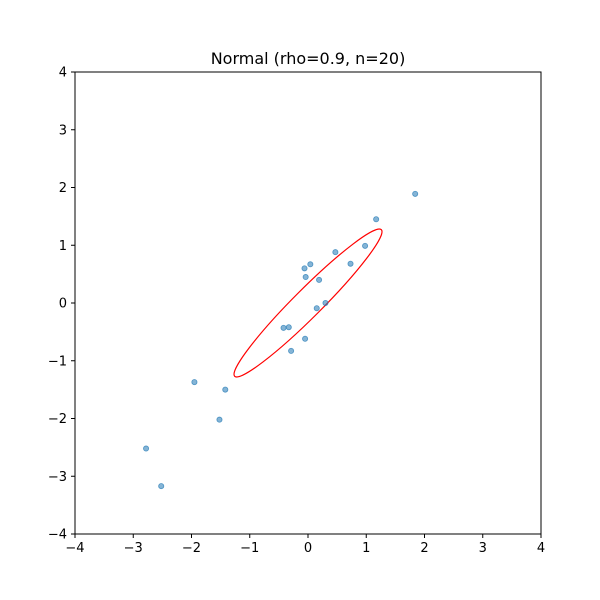 This screenshot has width=600, height=600. I want to click on x-axis: −4 −3 −2 −1 0 1 2 3 4, so click(305, 545).